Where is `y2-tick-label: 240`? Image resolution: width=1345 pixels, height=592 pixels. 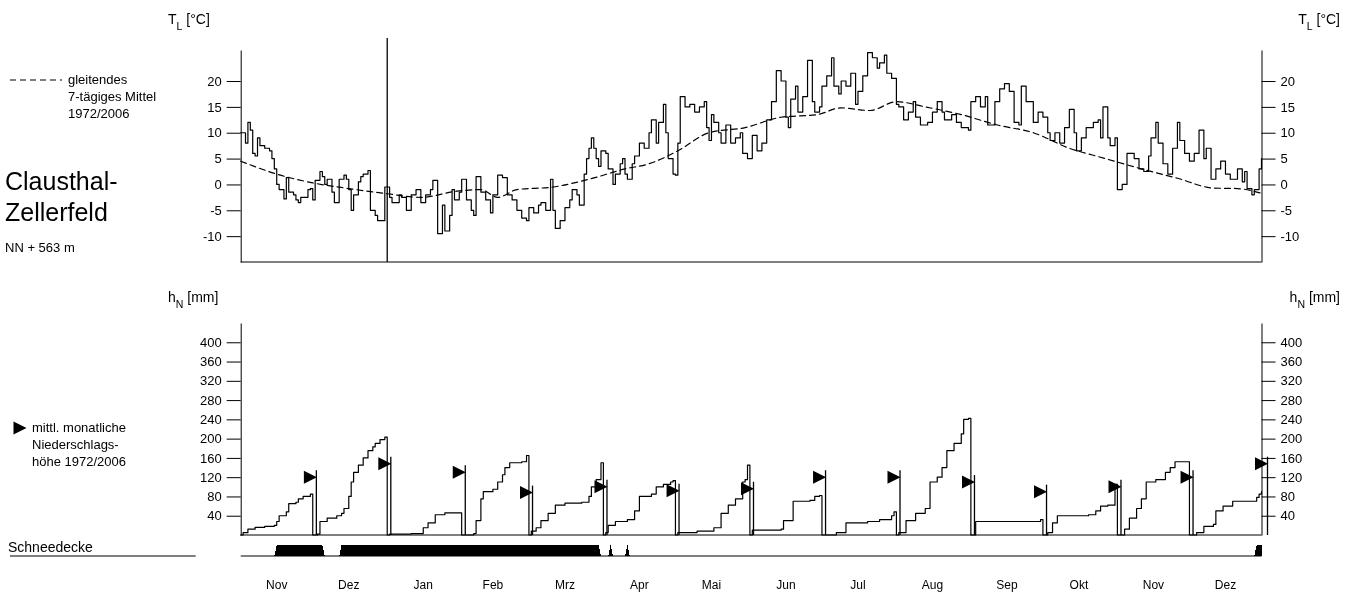 y2-tick-label: 240 is located at coordinates (1291, 420).